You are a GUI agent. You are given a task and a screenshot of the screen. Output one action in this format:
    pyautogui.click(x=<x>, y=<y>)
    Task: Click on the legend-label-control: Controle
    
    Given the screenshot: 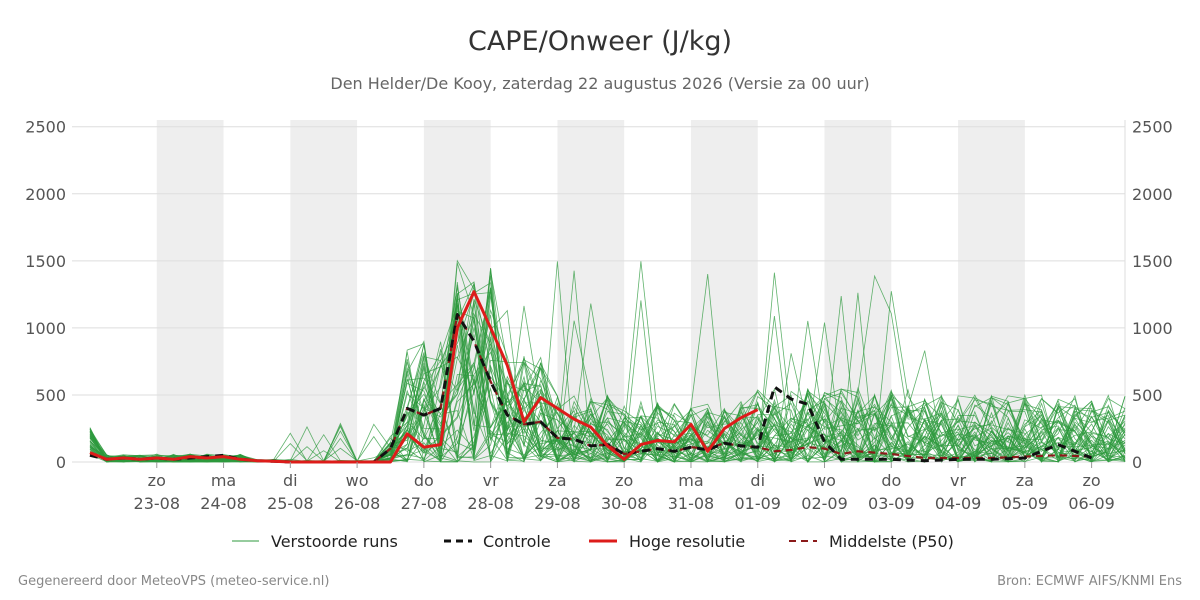 What is the action you would take?
    pyautogui.click(x=517, y=541)
    